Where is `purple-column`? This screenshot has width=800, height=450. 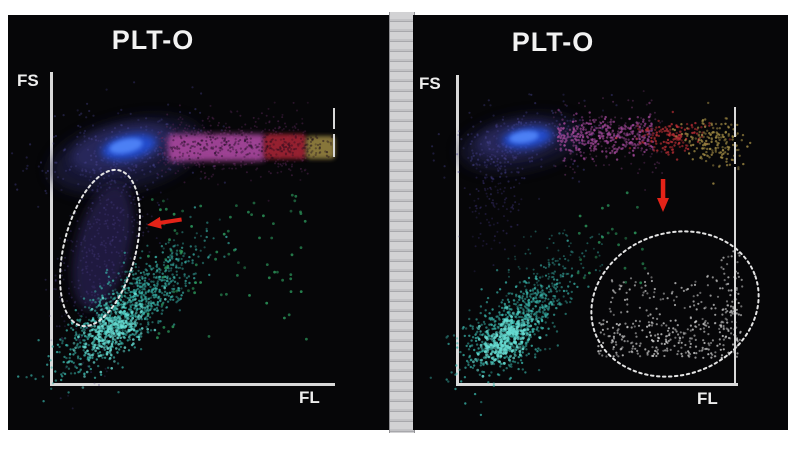 purple-column is located at coordinates (103, 247).